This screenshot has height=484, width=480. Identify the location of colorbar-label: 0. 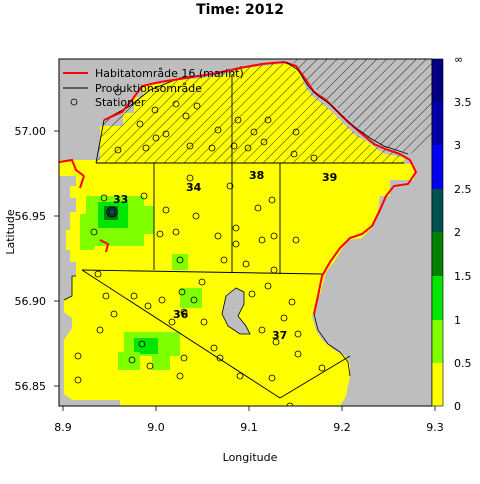
(457, 406).